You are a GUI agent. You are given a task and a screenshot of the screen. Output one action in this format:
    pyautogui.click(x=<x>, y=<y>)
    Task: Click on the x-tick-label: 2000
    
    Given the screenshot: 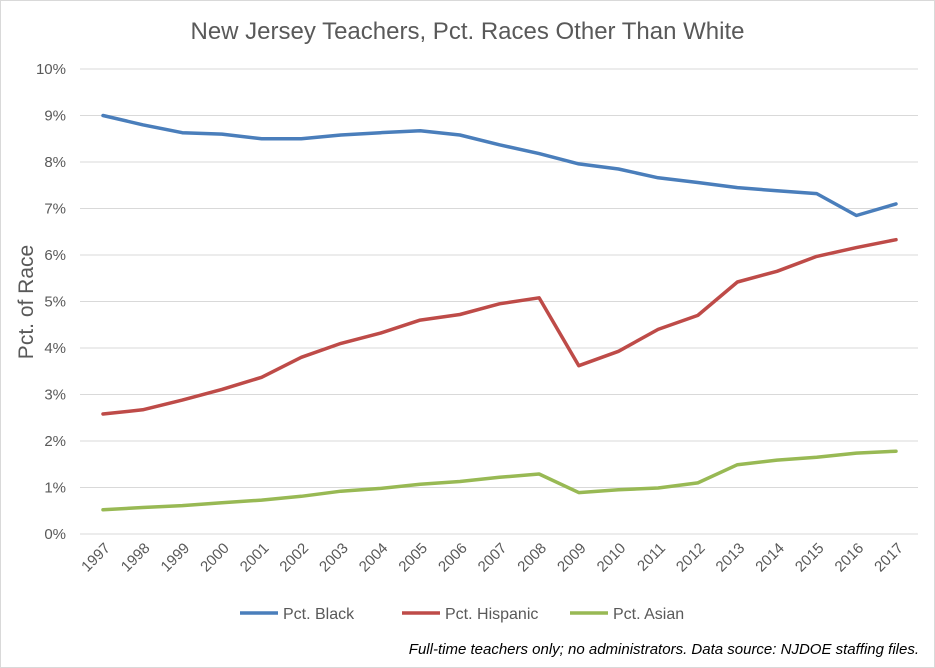 What is the action you would take?
    pyautogui.click(x=215, y=558)
    